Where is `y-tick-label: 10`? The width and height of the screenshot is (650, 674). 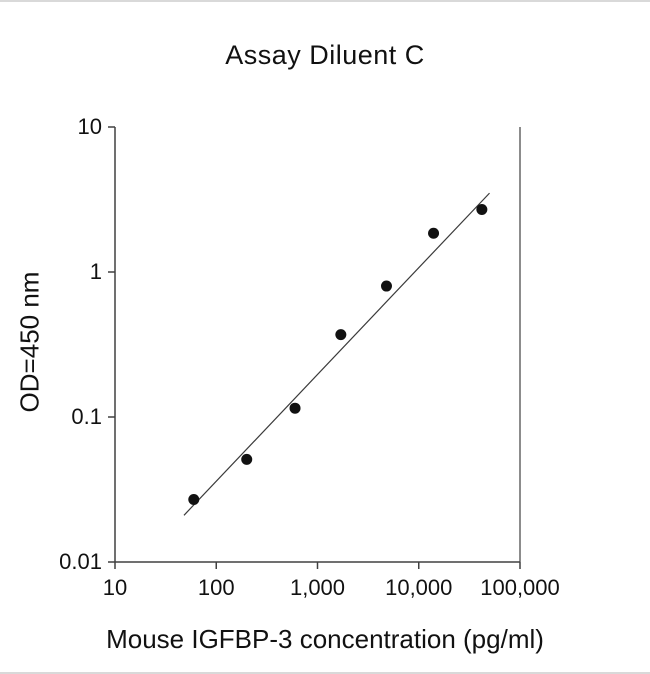 y-tick-label: 10 is located at coordinates (90, 126).